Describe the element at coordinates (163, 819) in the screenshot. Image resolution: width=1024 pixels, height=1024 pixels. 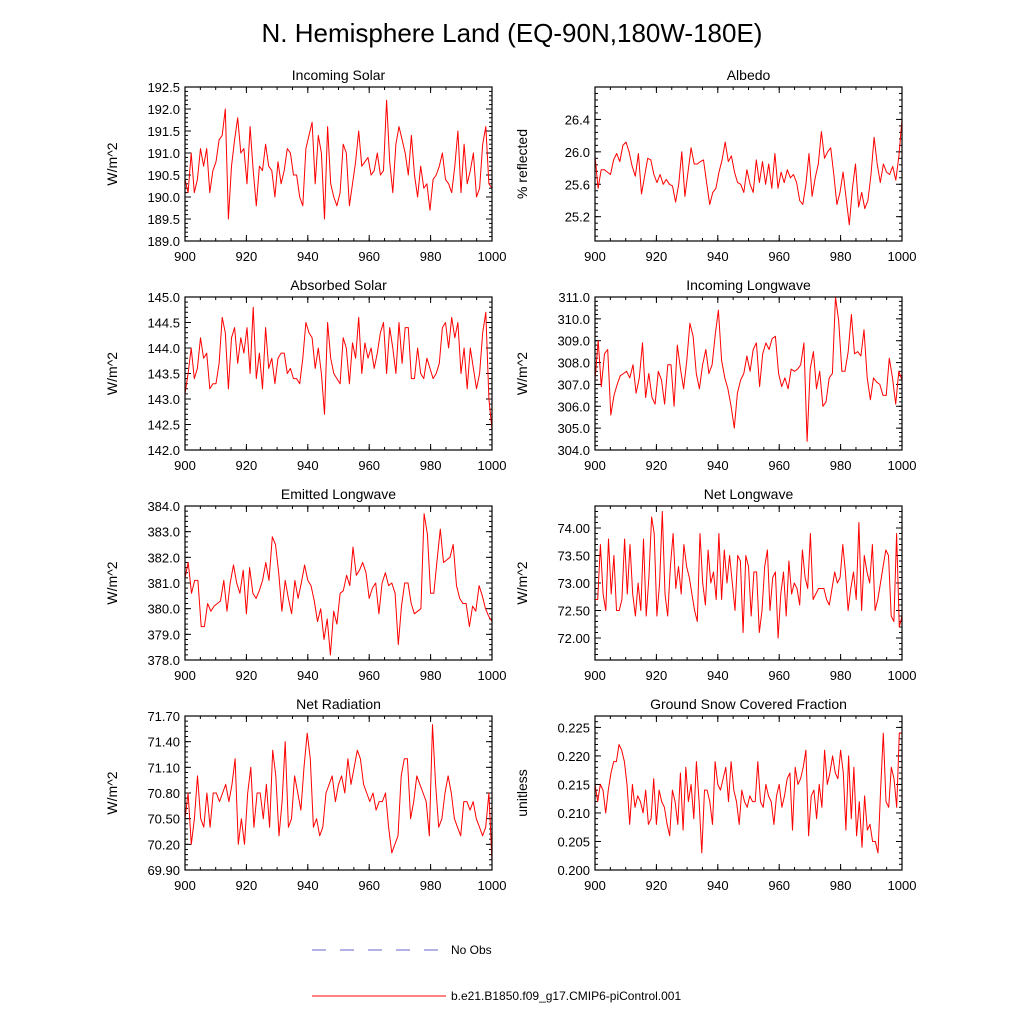
I see `y-tick-label: 70.50` at that location.